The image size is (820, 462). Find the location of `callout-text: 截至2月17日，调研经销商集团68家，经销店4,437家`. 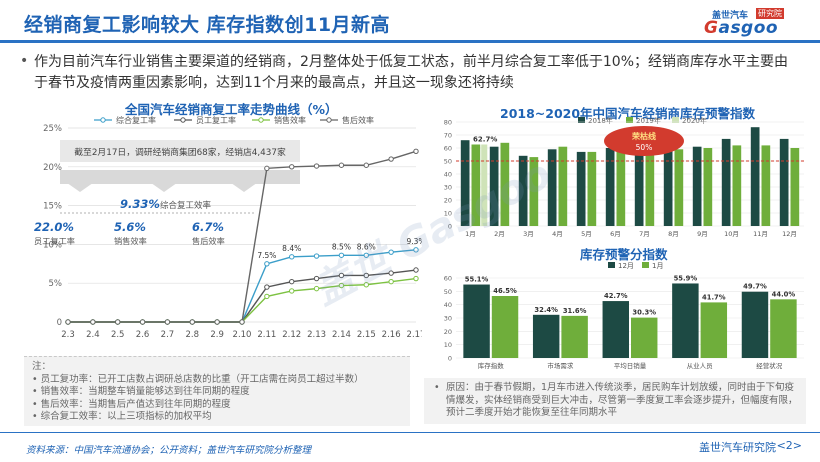

callout-text: 截至2月17日，调研经销商集团68家，经销店4,437家 is located at coordinates (180, 152).